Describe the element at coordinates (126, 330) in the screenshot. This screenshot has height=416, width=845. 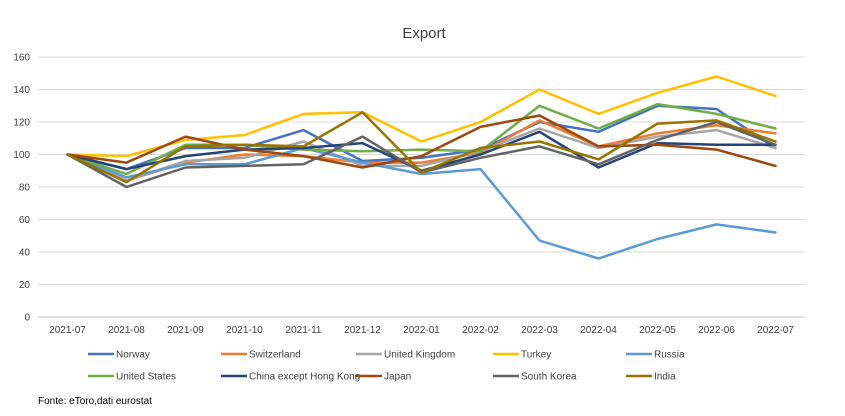
I see `x-tick-label: 2021-08` at that location.